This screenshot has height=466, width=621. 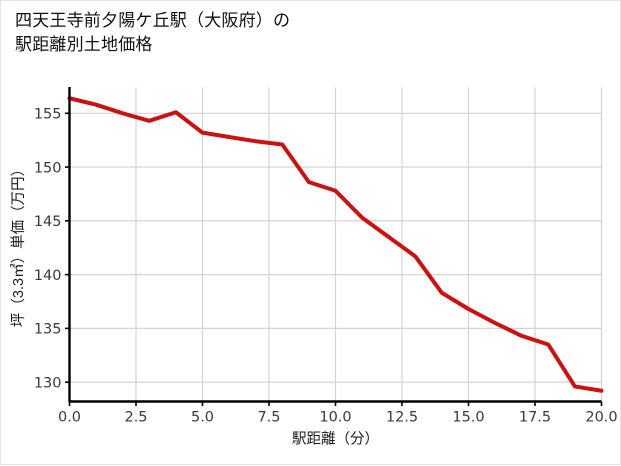 I want to click on y-tick-label: 145, so click(x=48, y=222).